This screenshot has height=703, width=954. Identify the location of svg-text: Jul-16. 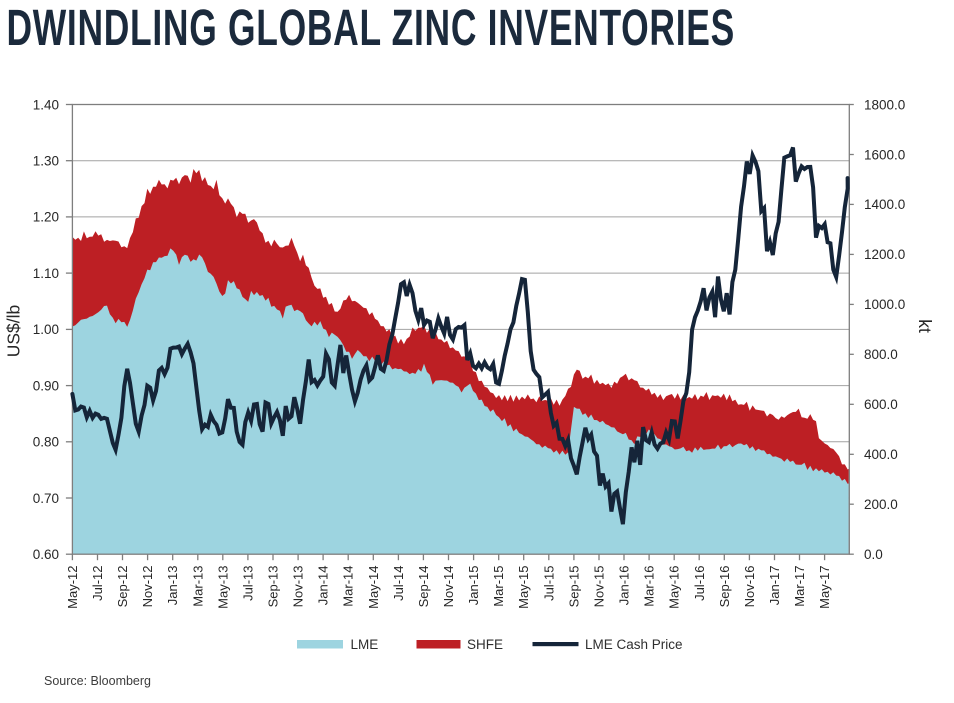
(699, 583).